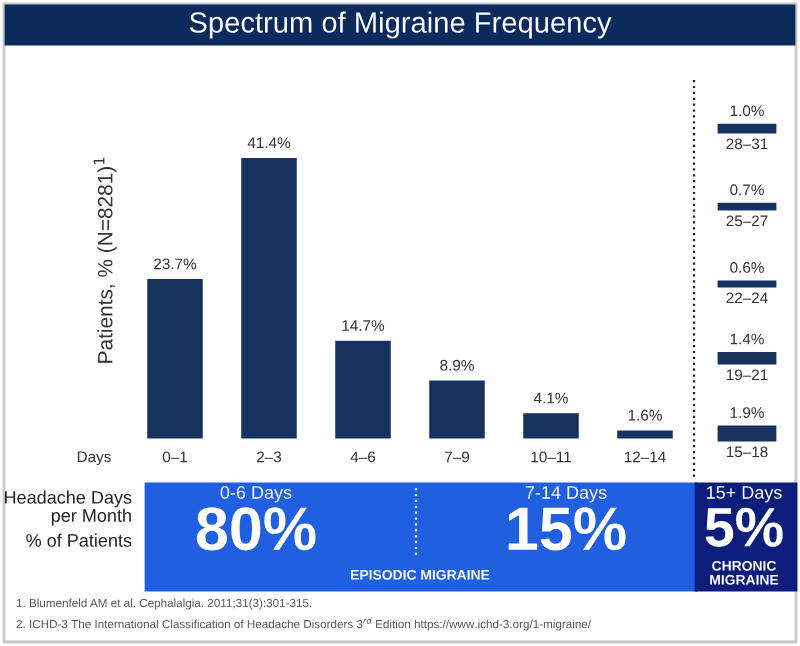 The height and width of the screenshot is (646, 800). What do you see at coordinates (105, 260) in the screenshot?
I see `y-axis-title: Patients, % (N=8281)$^{1}$` at bounding box center [105, 260].